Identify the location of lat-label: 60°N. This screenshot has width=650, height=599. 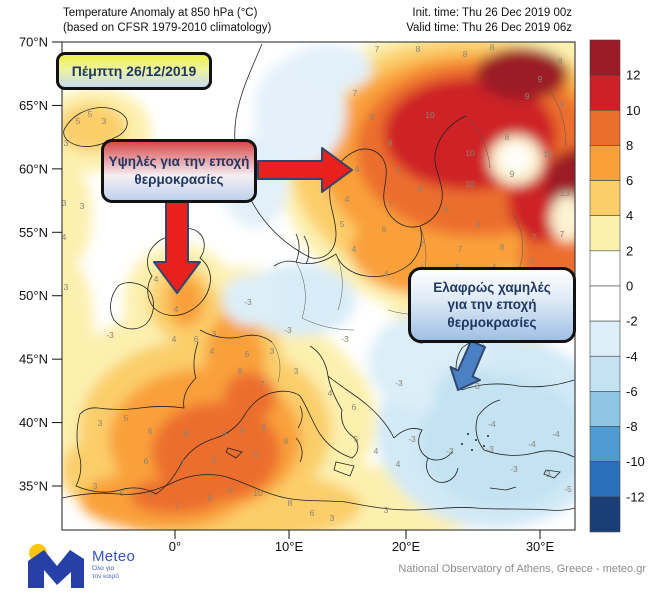
(33, 168).